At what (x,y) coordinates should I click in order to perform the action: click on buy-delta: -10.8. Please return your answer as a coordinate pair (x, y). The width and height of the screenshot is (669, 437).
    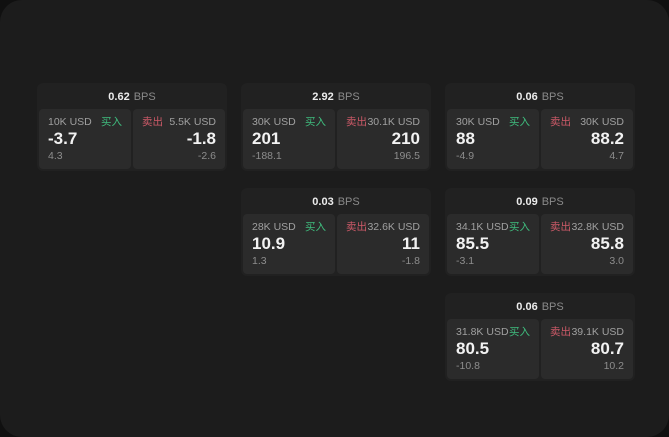
    Looking at the image, I should click on (468, 366).